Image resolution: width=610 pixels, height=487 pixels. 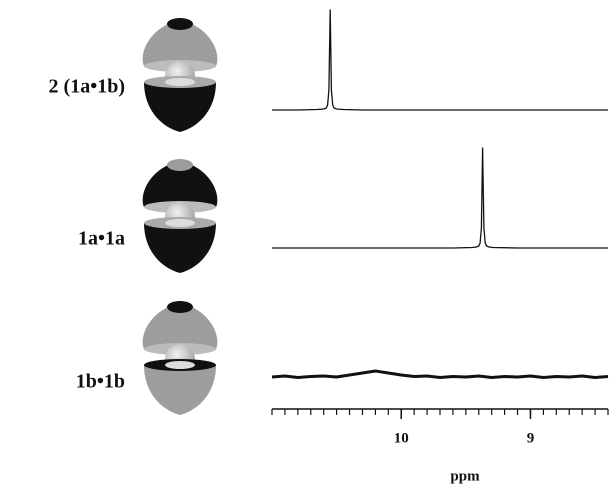 What do you see at coordinates (87, 87) in the screenshot?
I see `spectrum-label: 2 (1a•1b)` at bounding box center [87, 87].